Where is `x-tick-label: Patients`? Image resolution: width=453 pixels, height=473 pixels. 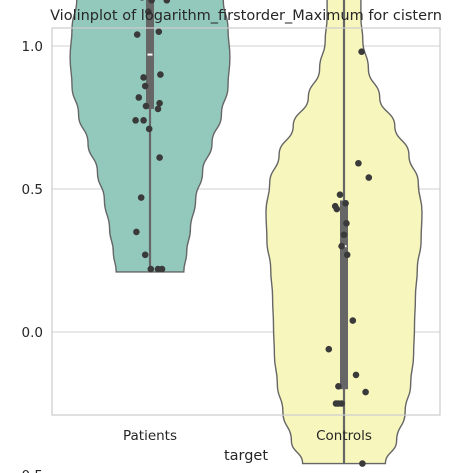
x-tick-label: Patients is located at coordinates (150, 436).